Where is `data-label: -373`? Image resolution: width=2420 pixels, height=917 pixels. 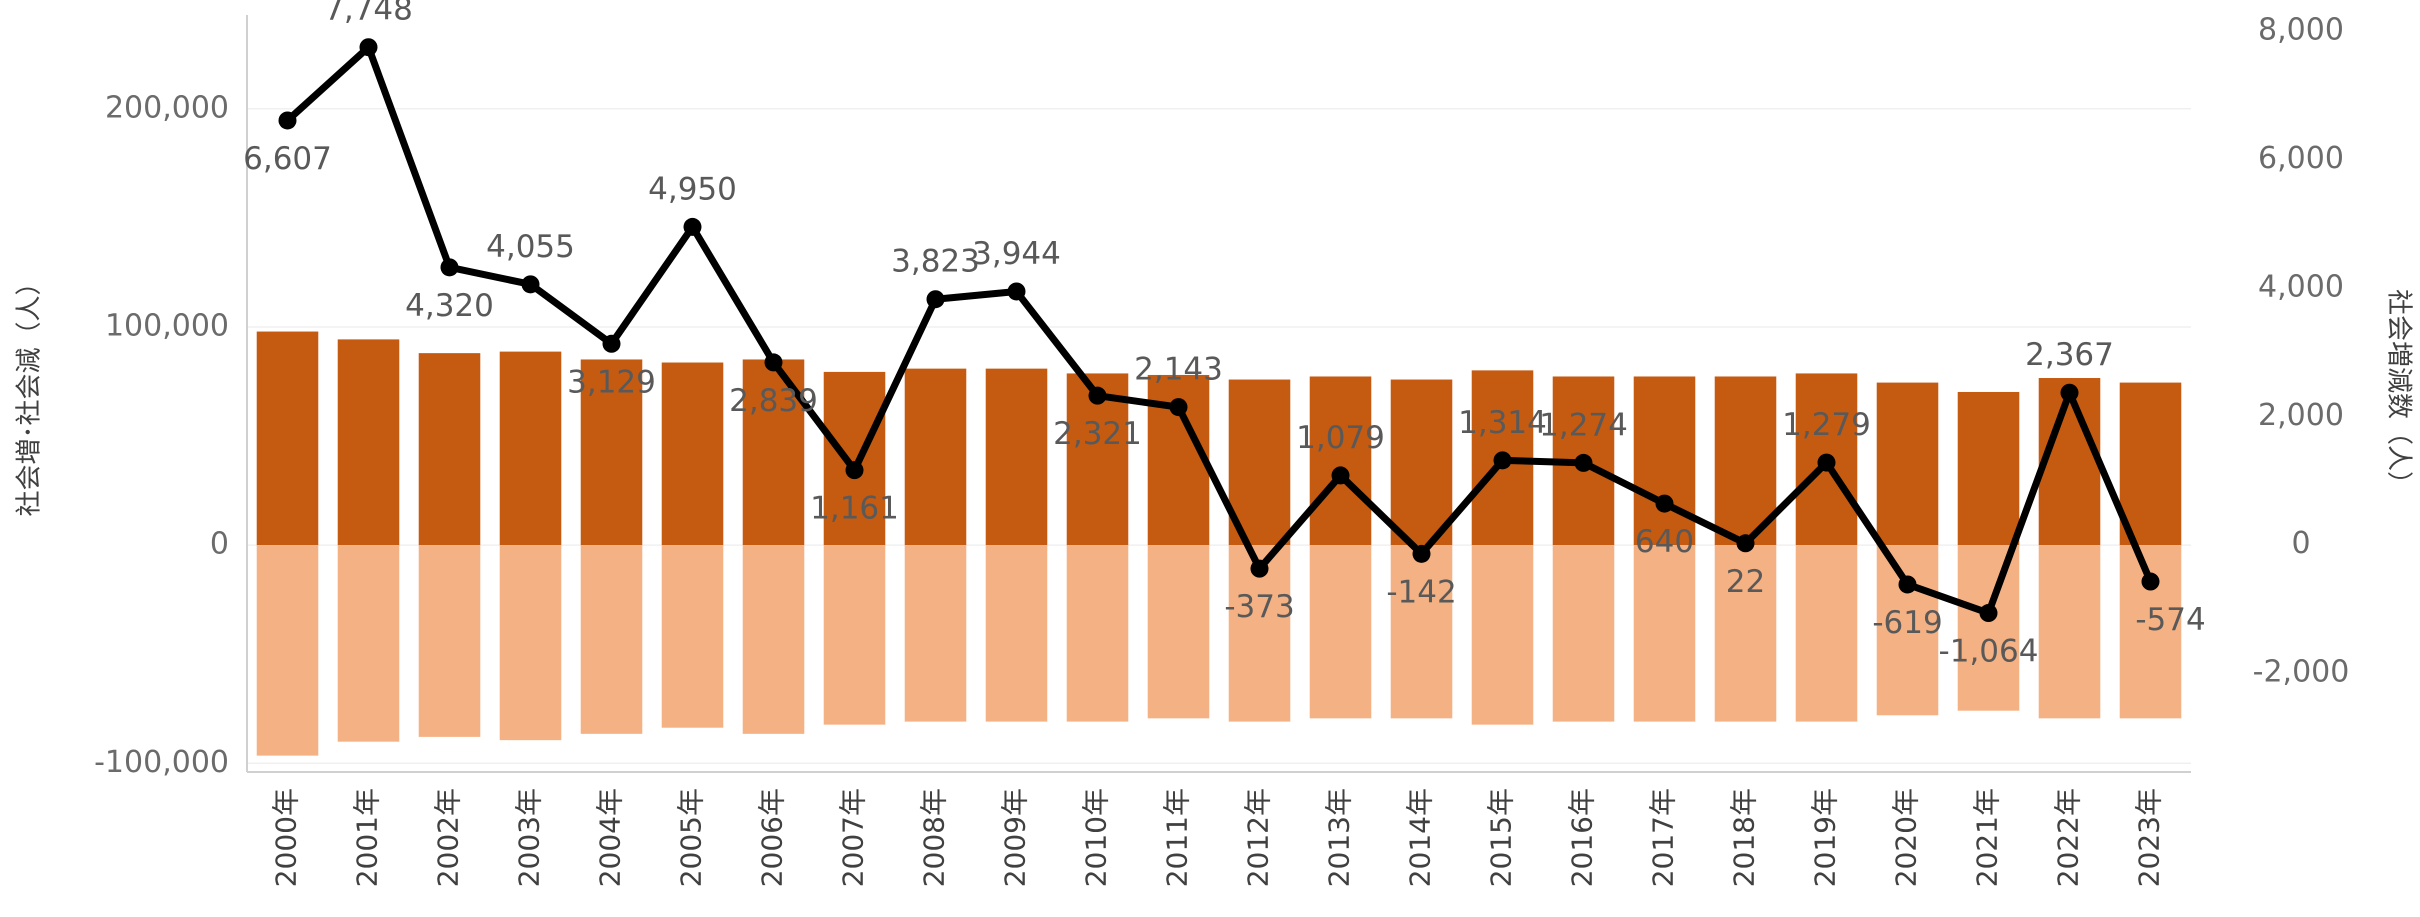 data-label: -373 is located at coordinates (1259, 607).